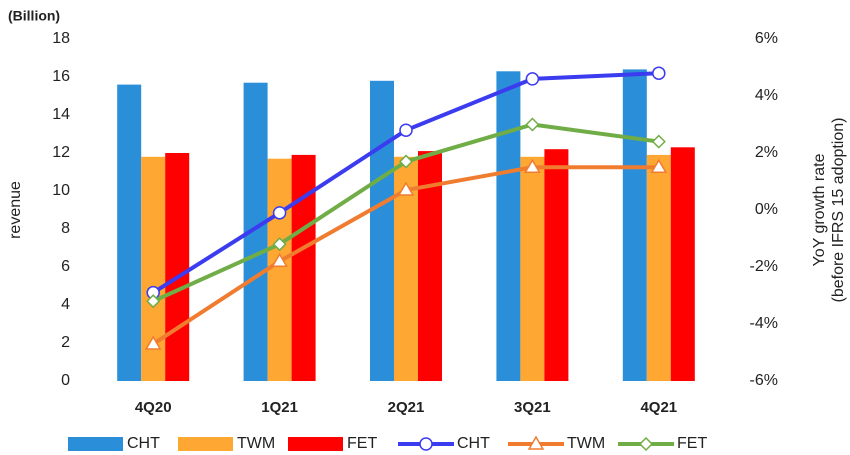  Describe the element at coordinates (819, 209) in the screenshot. I see `y2-axis-title: YoY growth rate` at that location.